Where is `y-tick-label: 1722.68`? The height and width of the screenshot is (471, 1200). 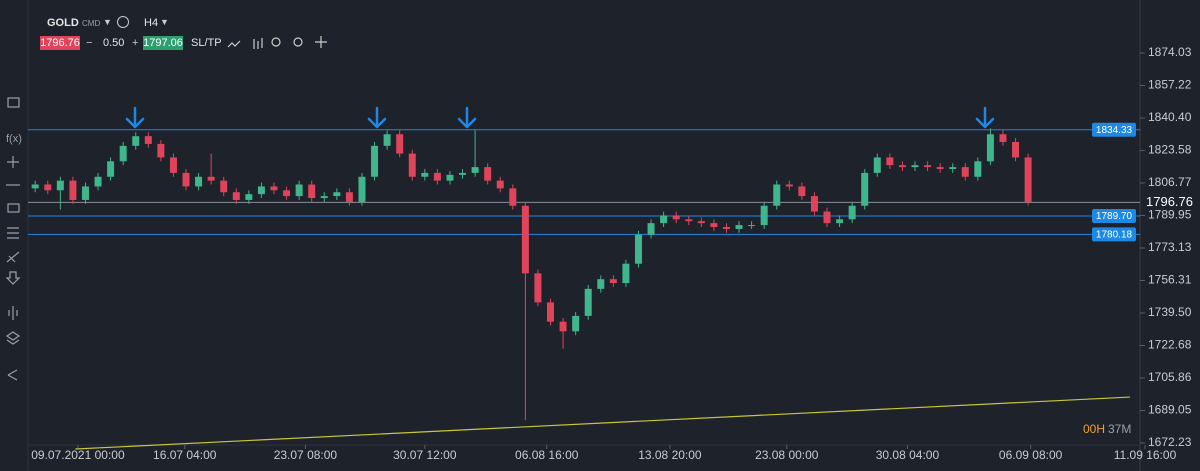 y-tick-label: 1722.68 is located at coordinates (1170, 345).